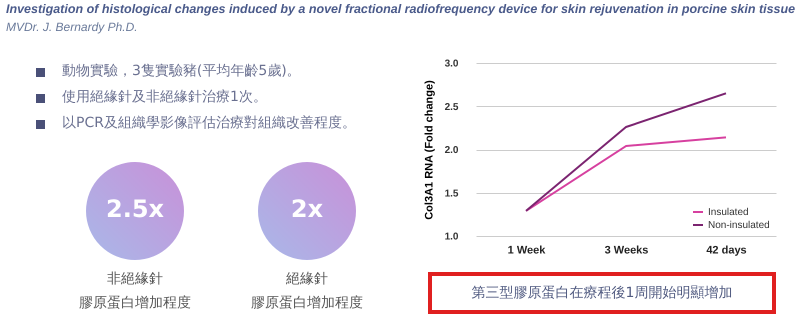 This screenshot has width=800, height=325. What do you see at coordinates (739, 225) in the screenshot?
I see `legend-label: Non-insulated` at bounding box center [739, 225].